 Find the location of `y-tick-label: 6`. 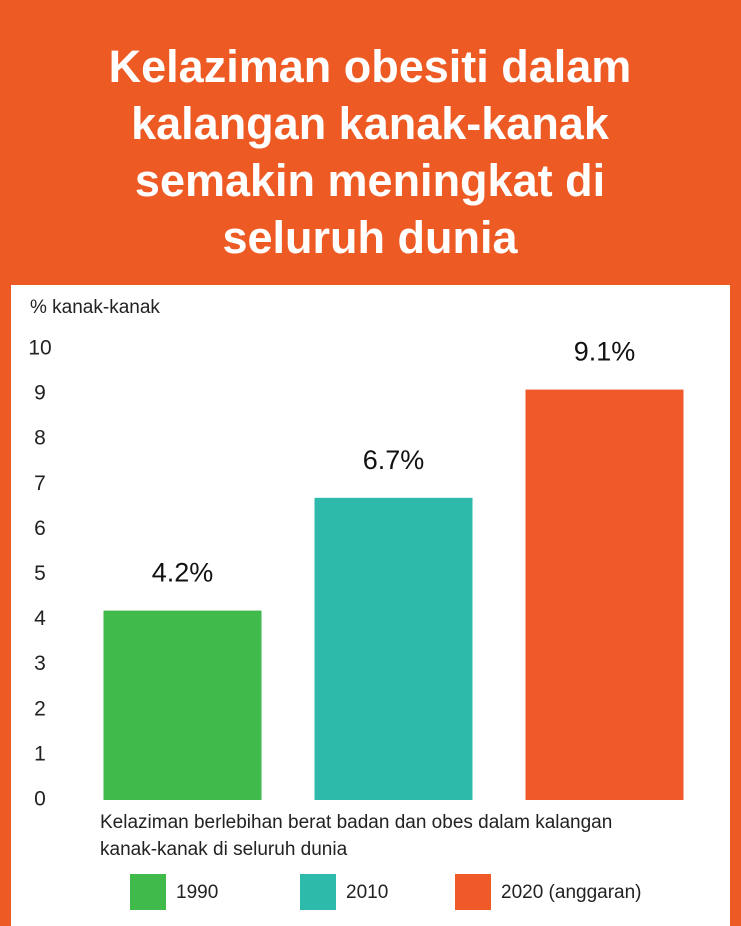

y-tick-label: 6 is located at coordinates (40, 528).